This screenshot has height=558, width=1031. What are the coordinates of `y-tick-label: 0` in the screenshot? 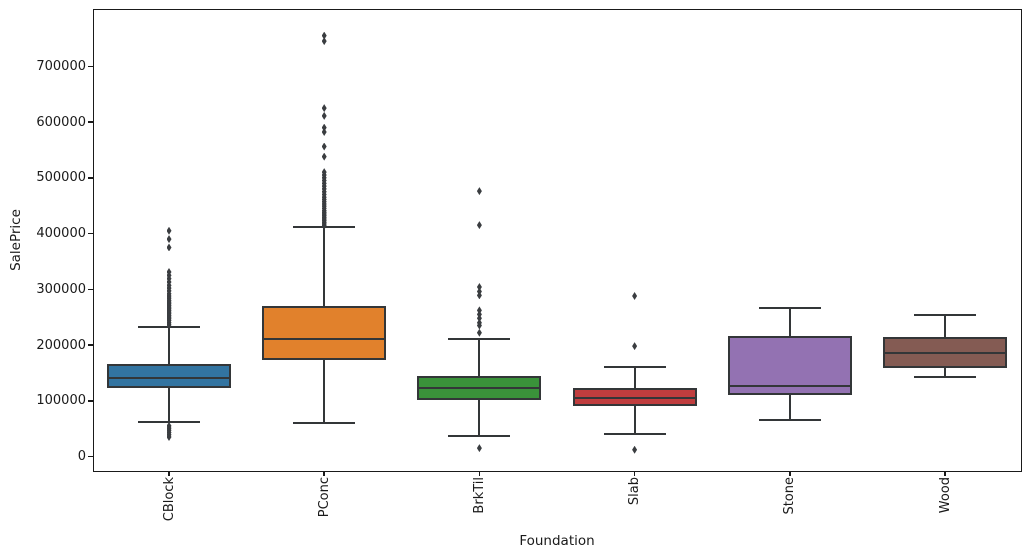 It's located at (81, 456).